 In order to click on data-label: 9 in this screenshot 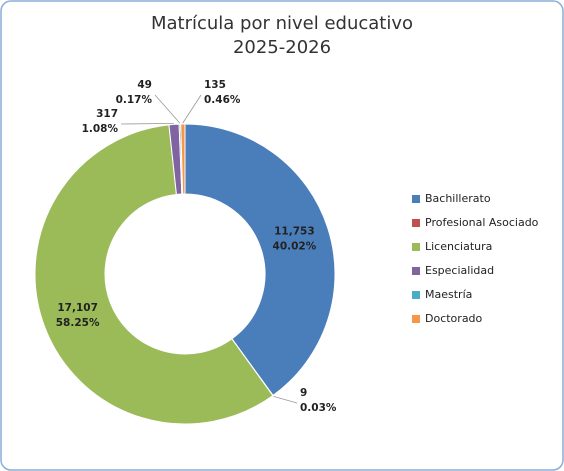, I will do `click(303, 393)`.